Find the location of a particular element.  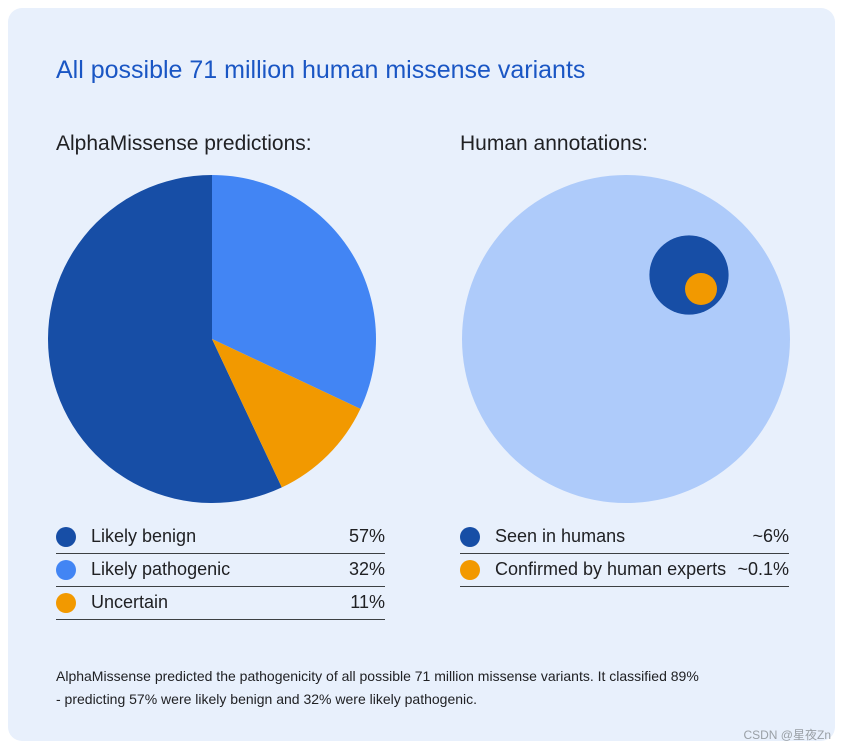

confirmed-by-experts-swatch is located at coordinates (470, 570).